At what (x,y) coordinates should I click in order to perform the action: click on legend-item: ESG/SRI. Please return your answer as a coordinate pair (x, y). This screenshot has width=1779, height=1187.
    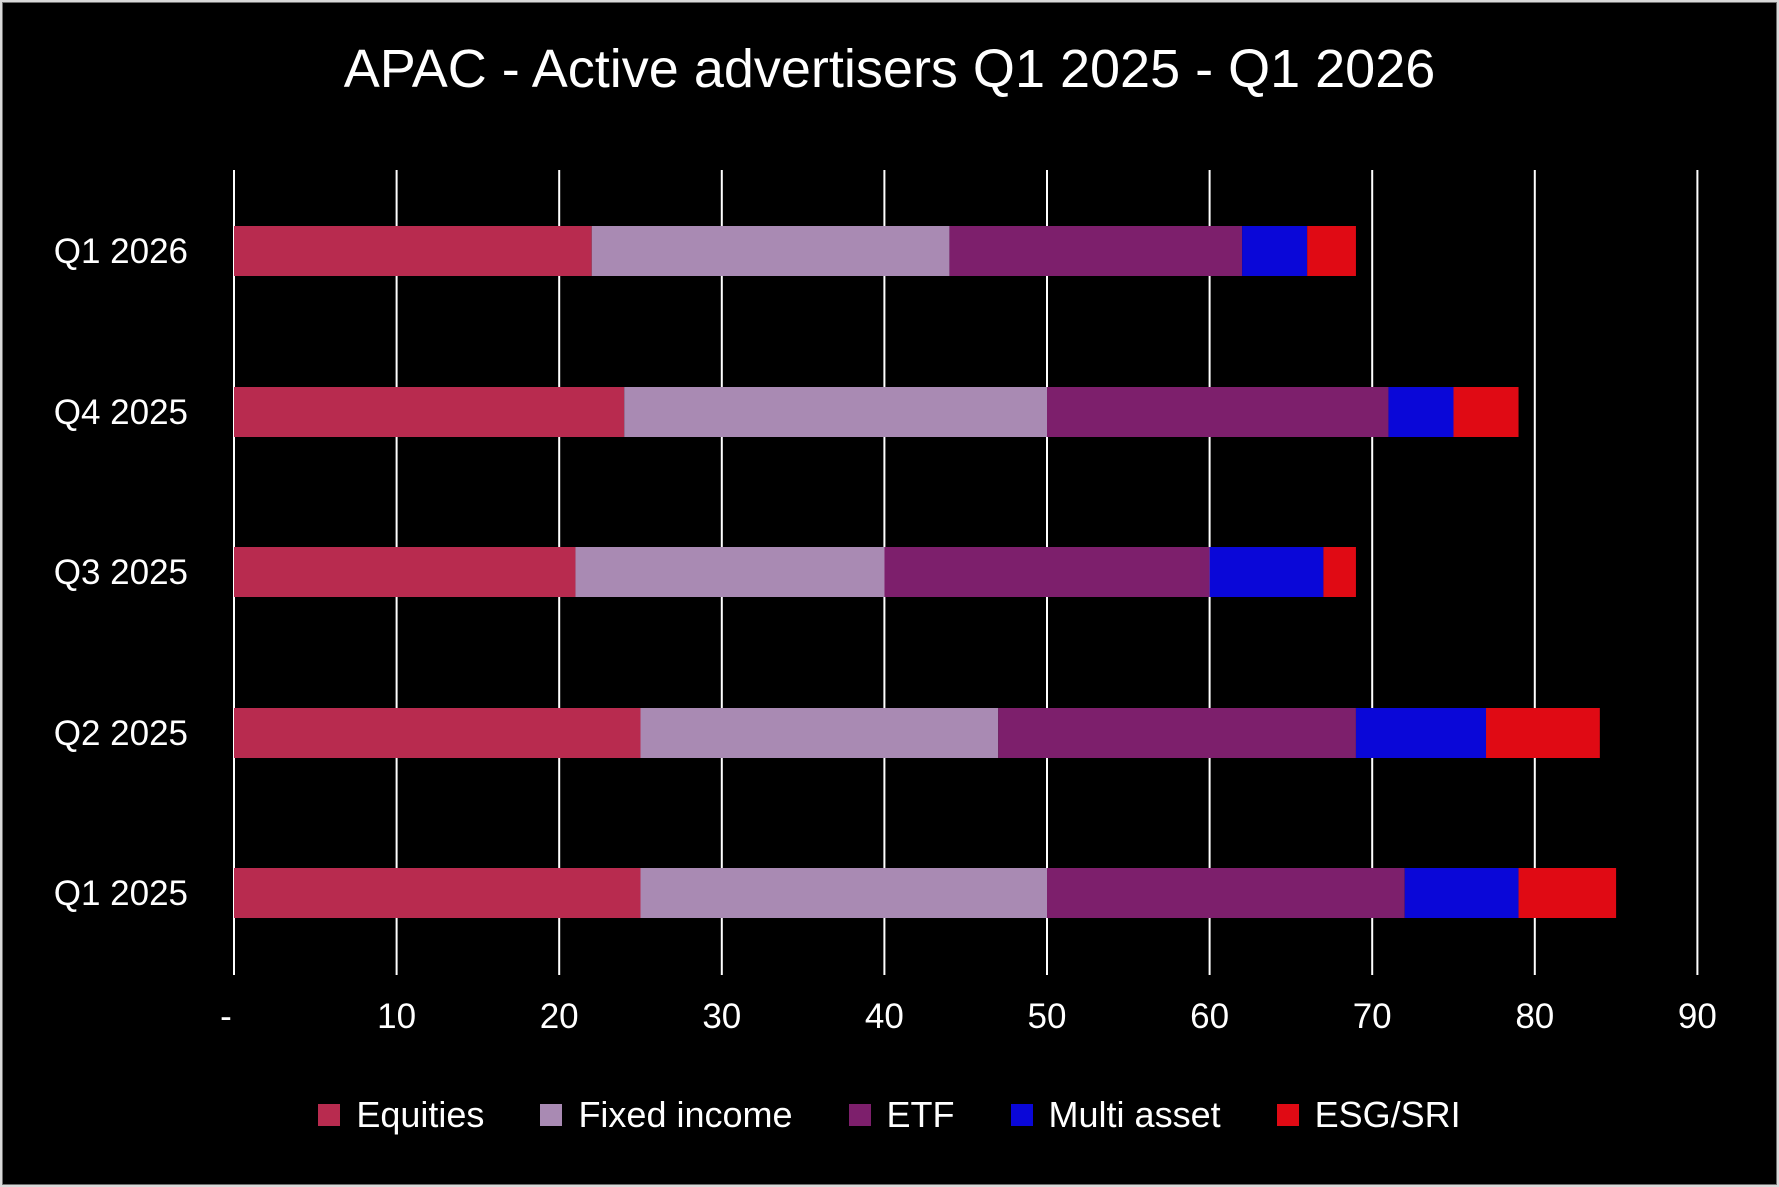
    Looking at the image, I should click on (1368, 1115).